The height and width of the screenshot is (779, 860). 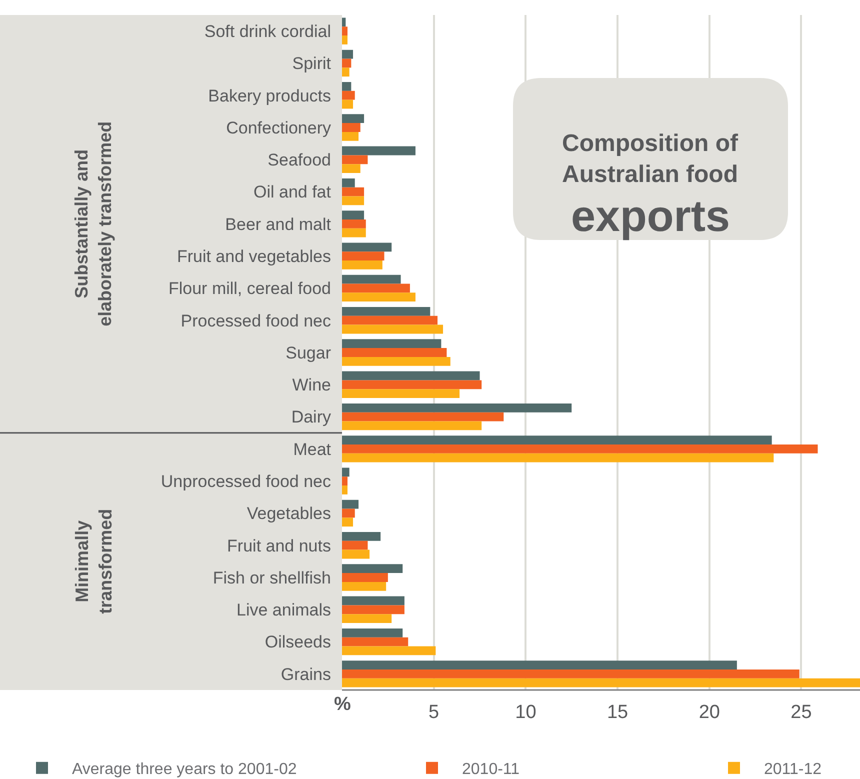 I want to click on y-tick-label: Grains, so click(x=305, y=674).